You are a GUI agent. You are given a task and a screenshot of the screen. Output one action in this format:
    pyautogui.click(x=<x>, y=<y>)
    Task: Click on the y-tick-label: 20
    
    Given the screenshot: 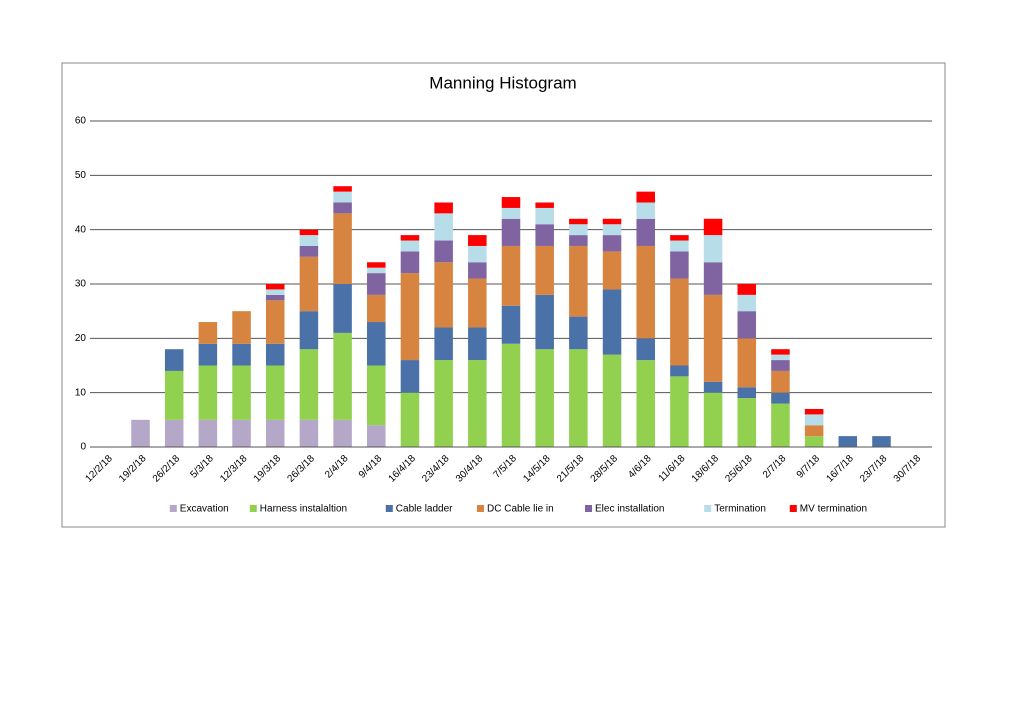 What is the action you would take?
    pyautogui.click(x=81, y=338)
    